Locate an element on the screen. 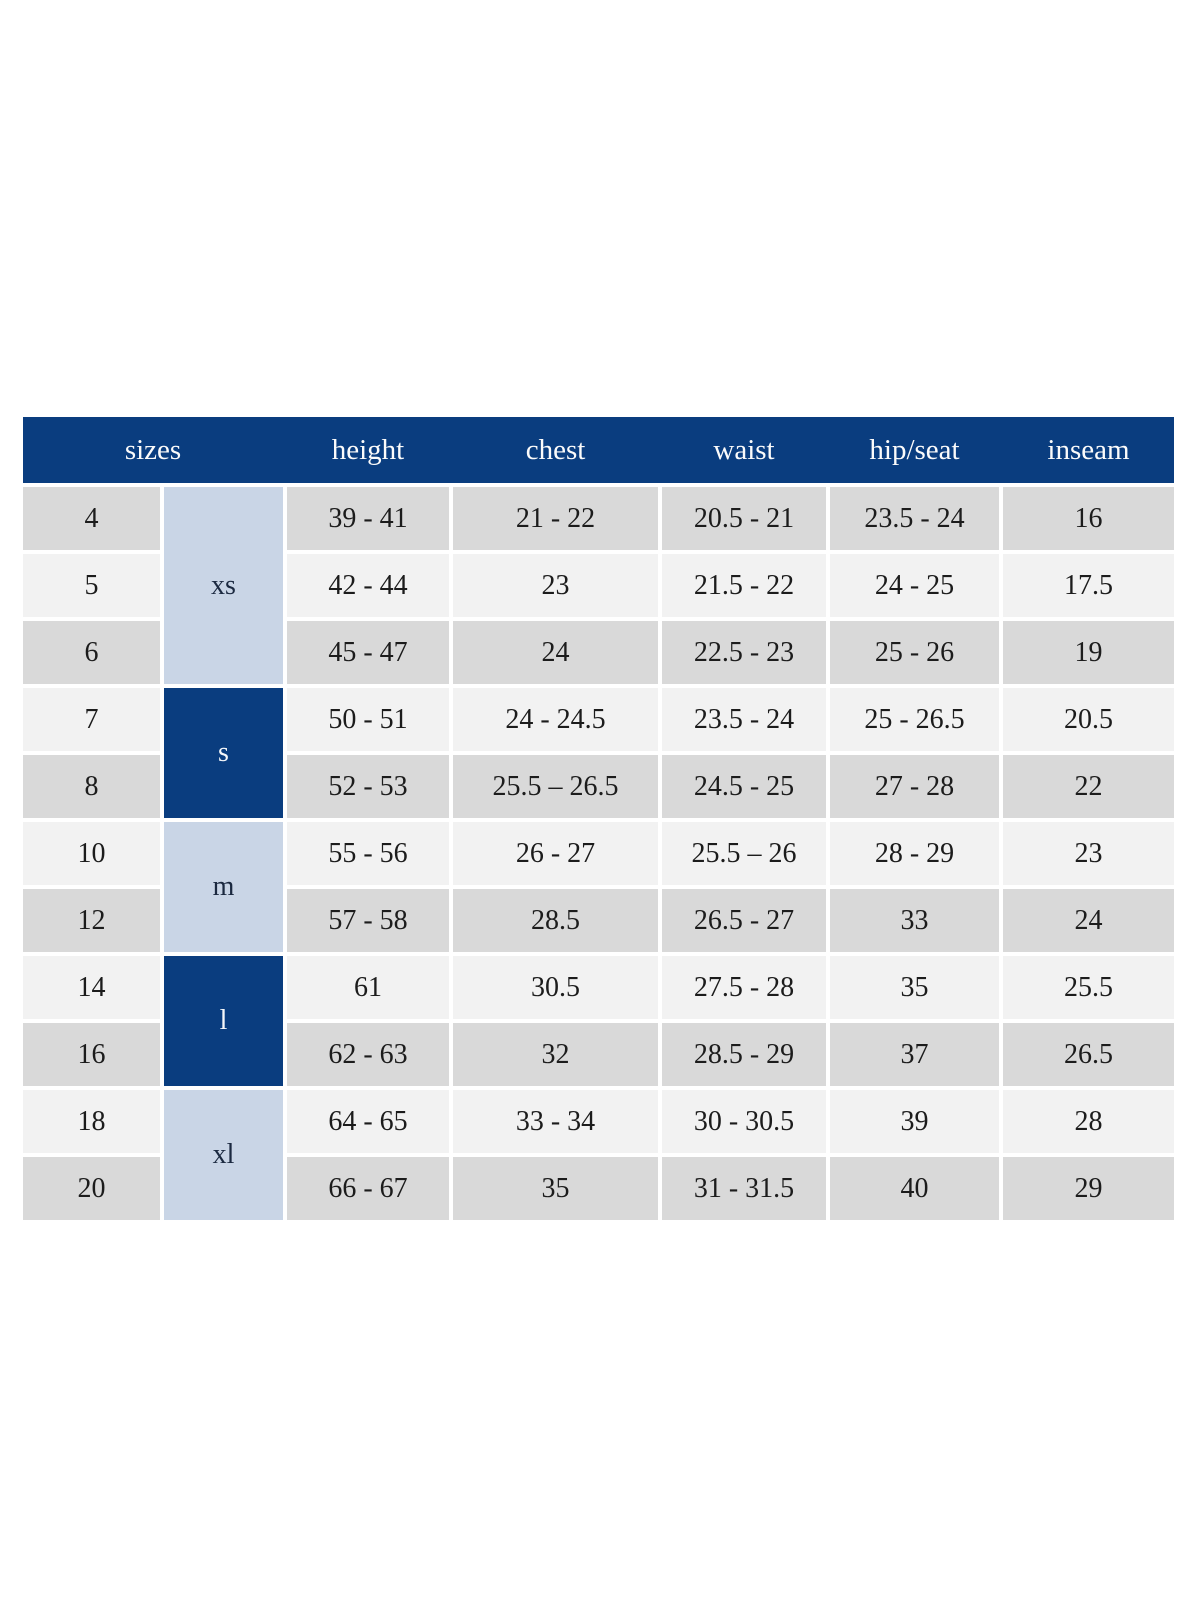 This screenshot has width=1200, height=1600. chest-cell: 28.5 is located at coordinates (555, 920).